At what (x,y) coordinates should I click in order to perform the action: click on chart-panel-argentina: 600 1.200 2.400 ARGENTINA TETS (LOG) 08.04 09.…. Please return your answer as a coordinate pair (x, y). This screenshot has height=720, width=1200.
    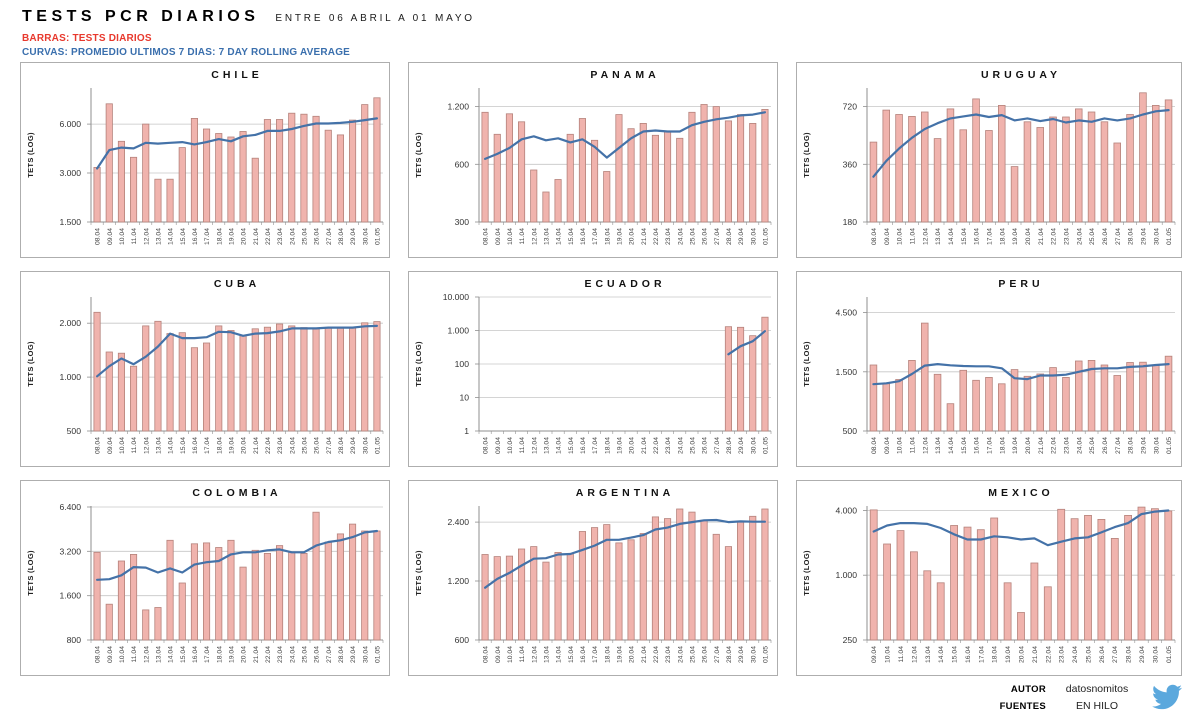
    Looking at the image, I should click on (593, 578).